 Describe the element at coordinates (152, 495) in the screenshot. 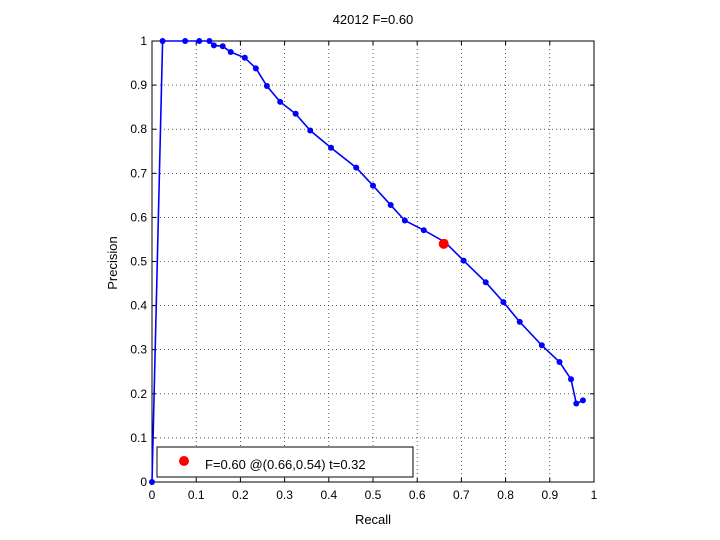

I see `x-tick-label: 0` at that location.